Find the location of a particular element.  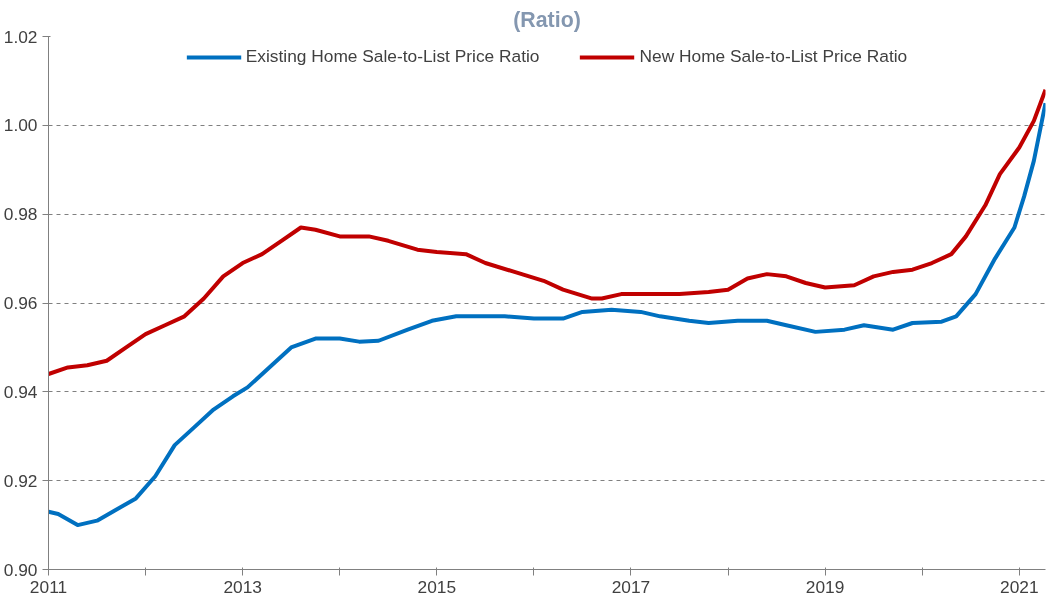

y-tick-label: 0.92 is located at coordinates (20, 480).